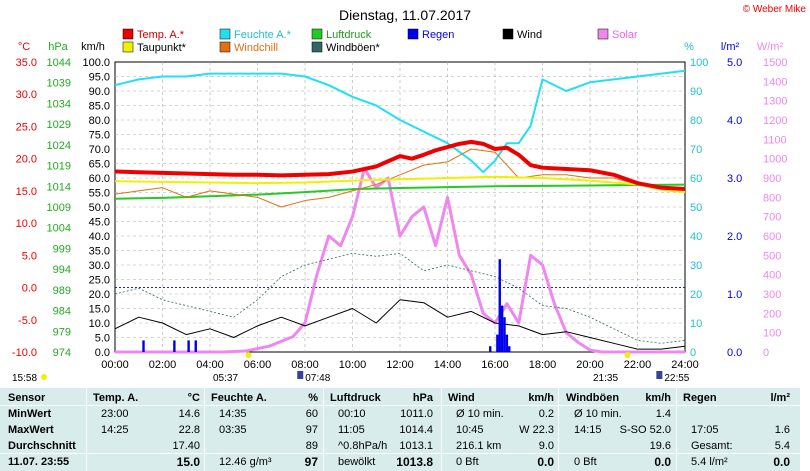 This screenshot has height=471, width=810. What do you see at coordinates (590, 365) in the screenshot?
I see `x-tick-label: 20:00` at bounding box center [590, 365].